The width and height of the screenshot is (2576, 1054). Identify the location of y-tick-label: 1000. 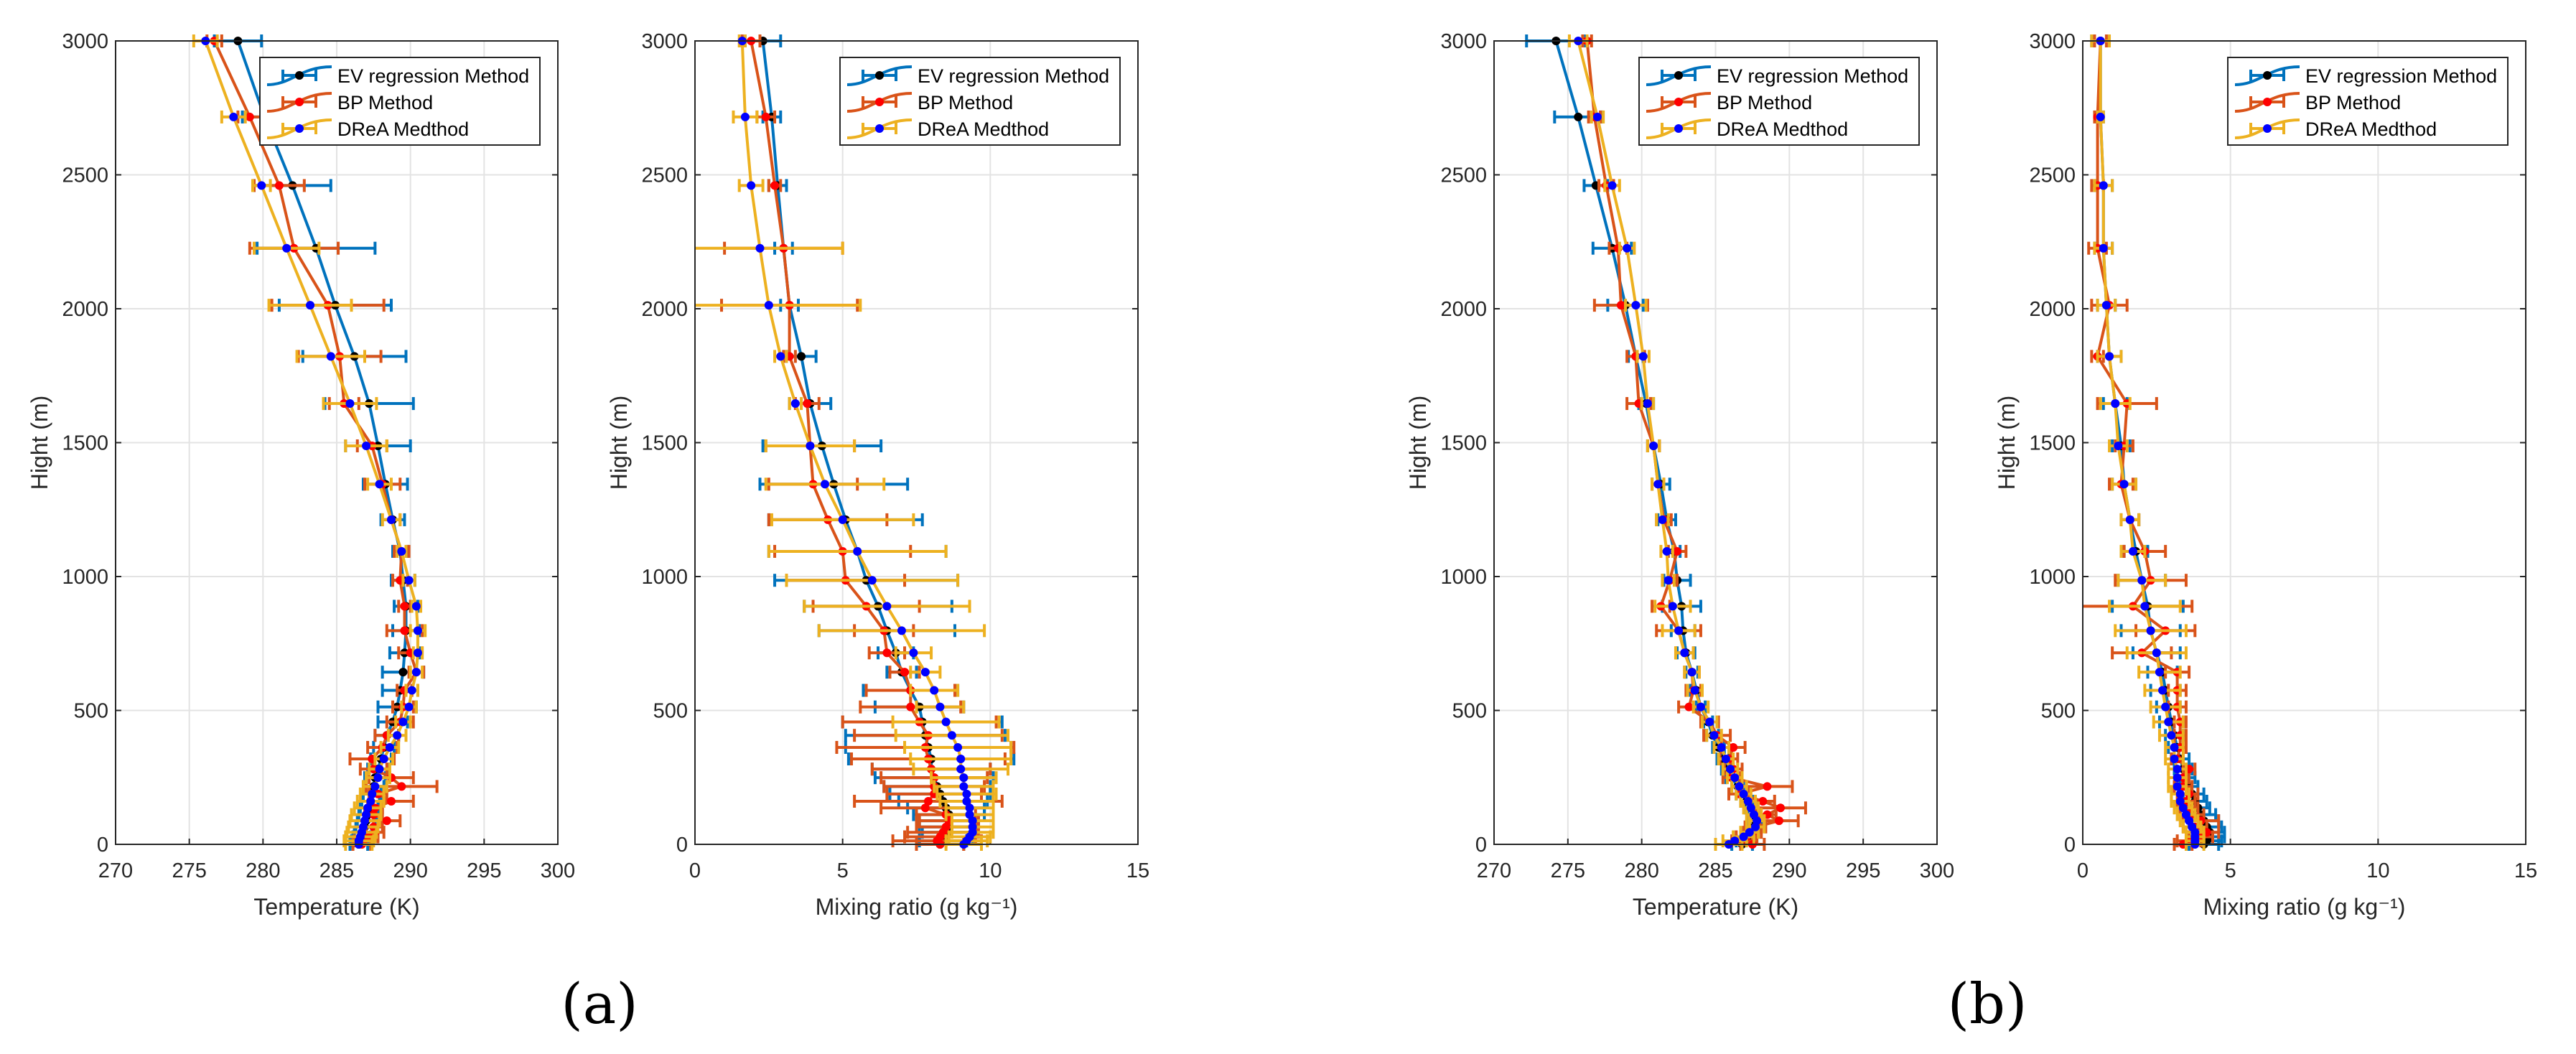
(2052, 577).